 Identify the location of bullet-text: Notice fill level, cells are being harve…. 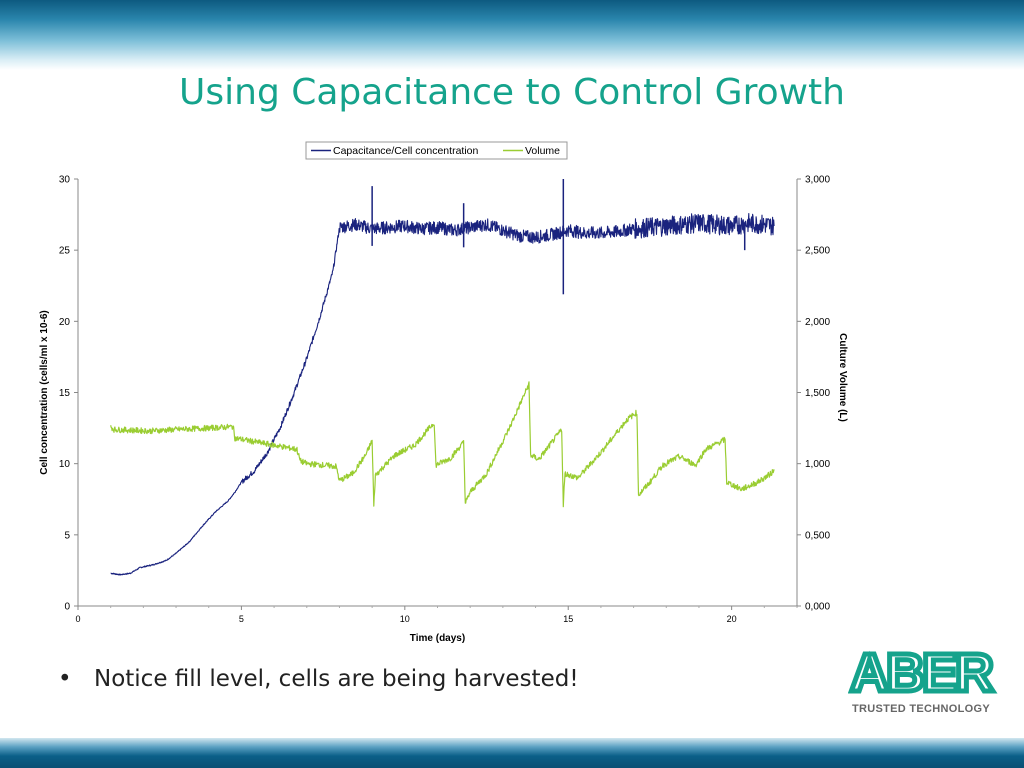
(336, 679).